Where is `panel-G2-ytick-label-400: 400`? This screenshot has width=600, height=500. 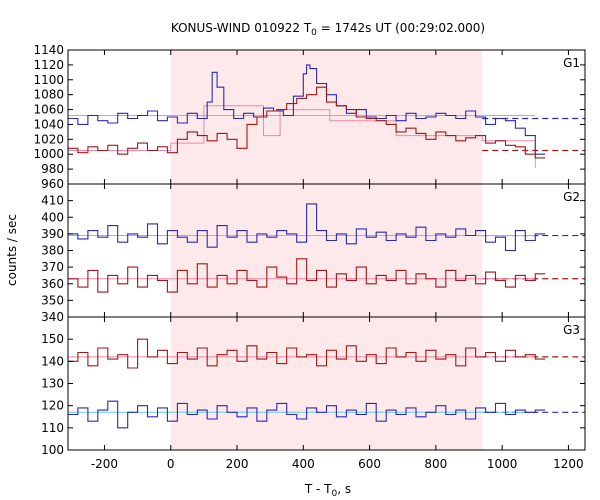
panel-G2-ytick-label-400: 400 is located at coordinates (52, 217).